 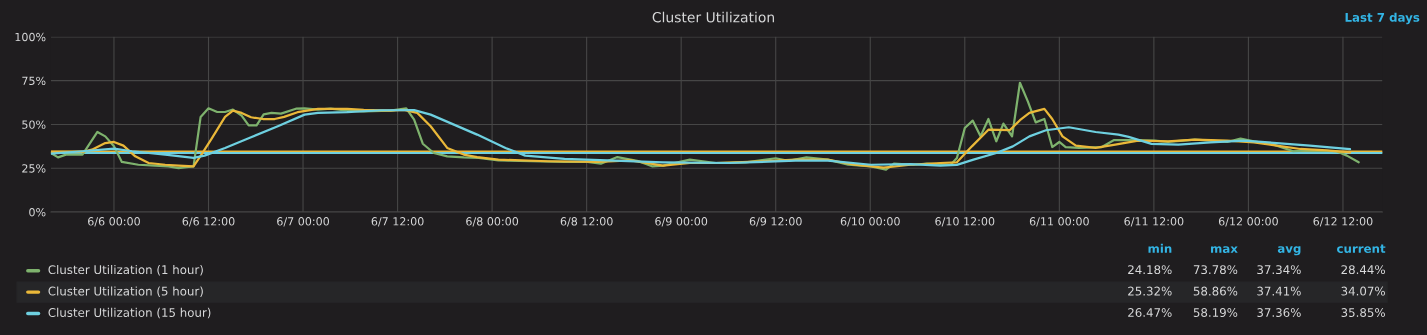 I want to click on x-tick-label: 6/6 00:00, so click(x=114, y=222).